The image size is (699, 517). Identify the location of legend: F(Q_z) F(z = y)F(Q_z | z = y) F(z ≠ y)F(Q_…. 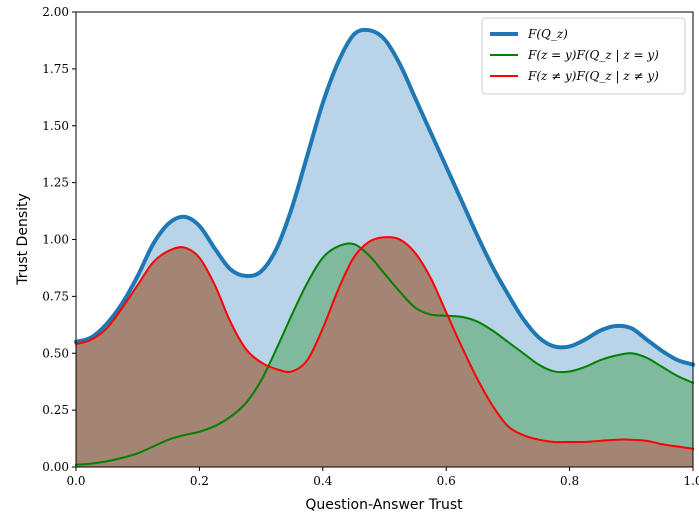
(583, 56).